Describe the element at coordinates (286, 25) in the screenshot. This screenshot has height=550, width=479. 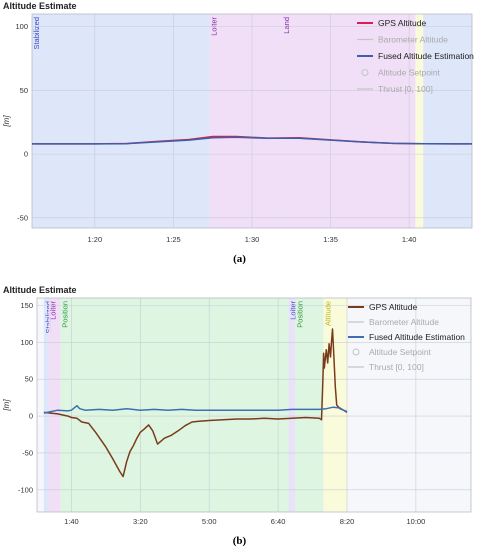
I see `mode-label: Land` at that location.